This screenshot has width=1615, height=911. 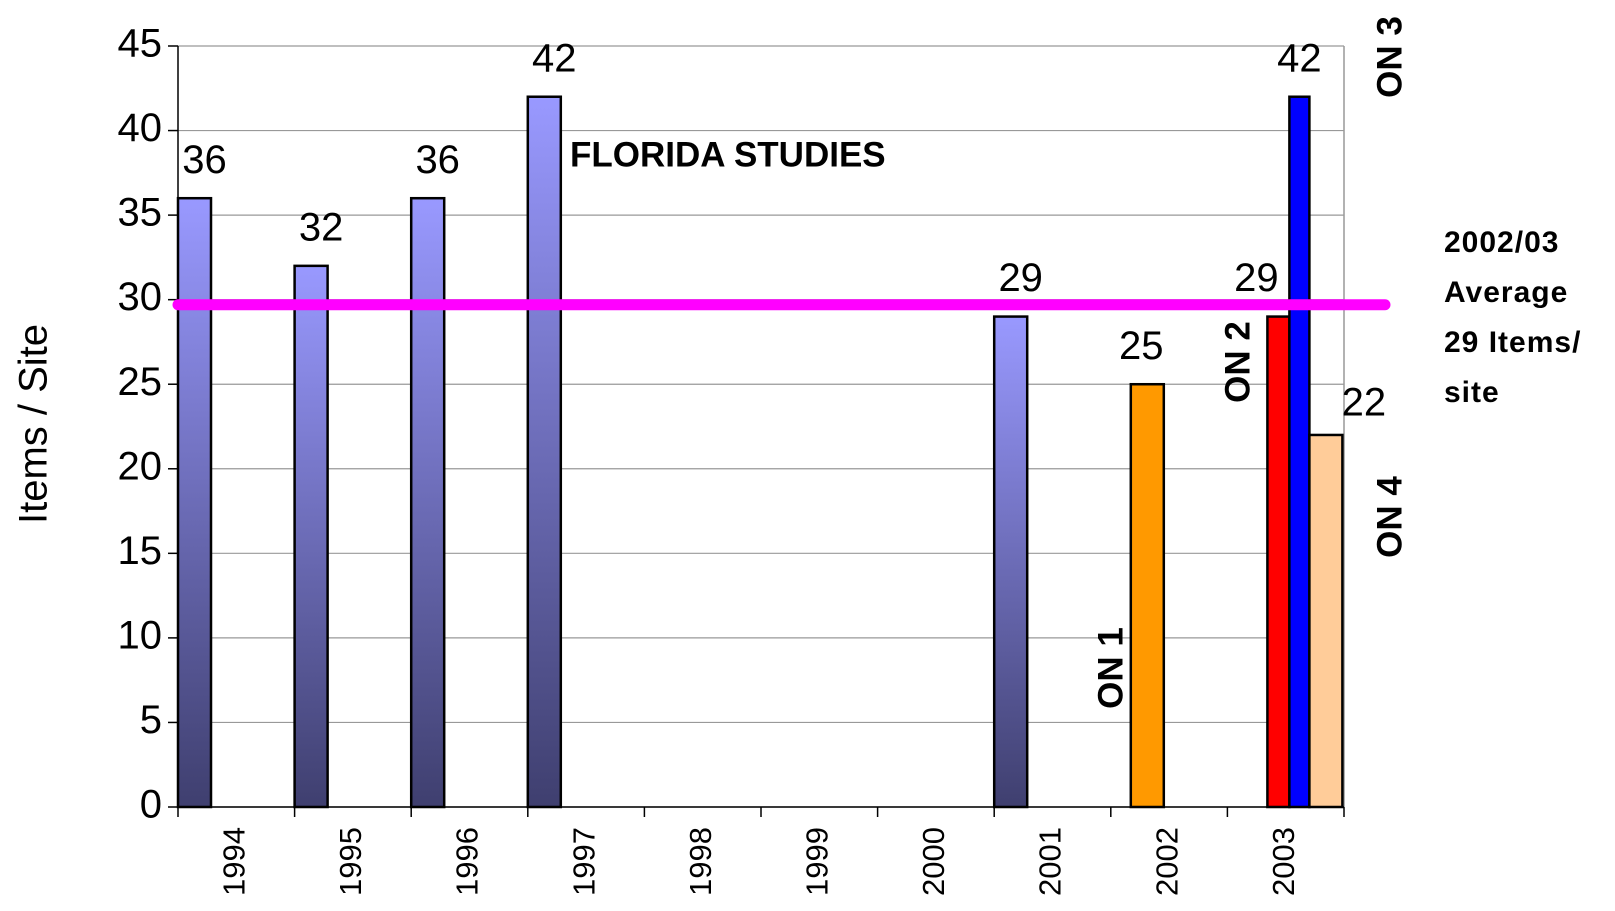 I want to click on y-tick-label: 35, so click(x=140, y=213).